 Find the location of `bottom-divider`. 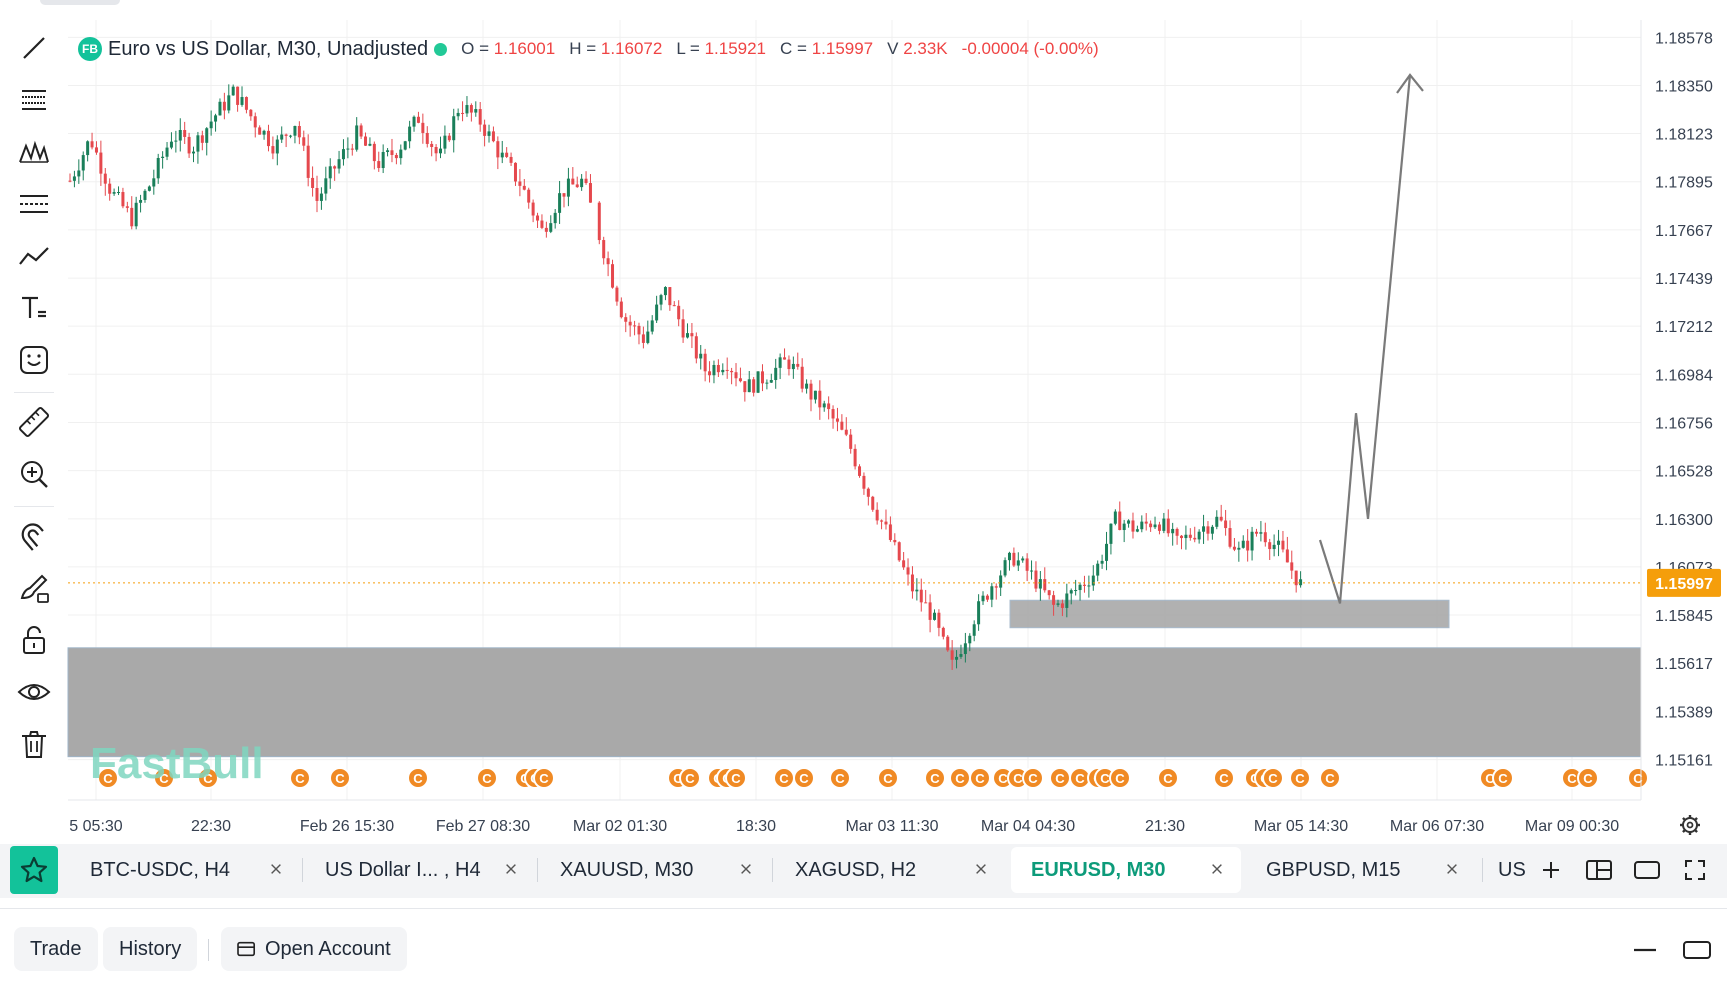

bottom-divider is located at coordinates (208, 950).